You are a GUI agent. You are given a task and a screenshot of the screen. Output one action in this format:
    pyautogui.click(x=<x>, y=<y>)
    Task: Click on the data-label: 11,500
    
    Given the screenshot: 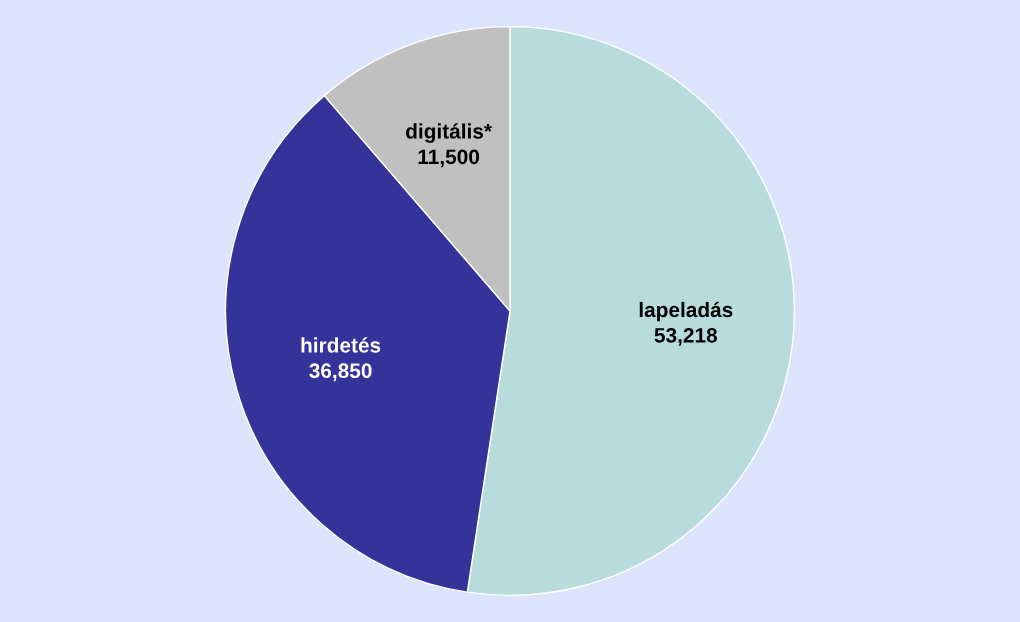 What is the action you would take?
    pyautogui.click(x=449, y=158)
    